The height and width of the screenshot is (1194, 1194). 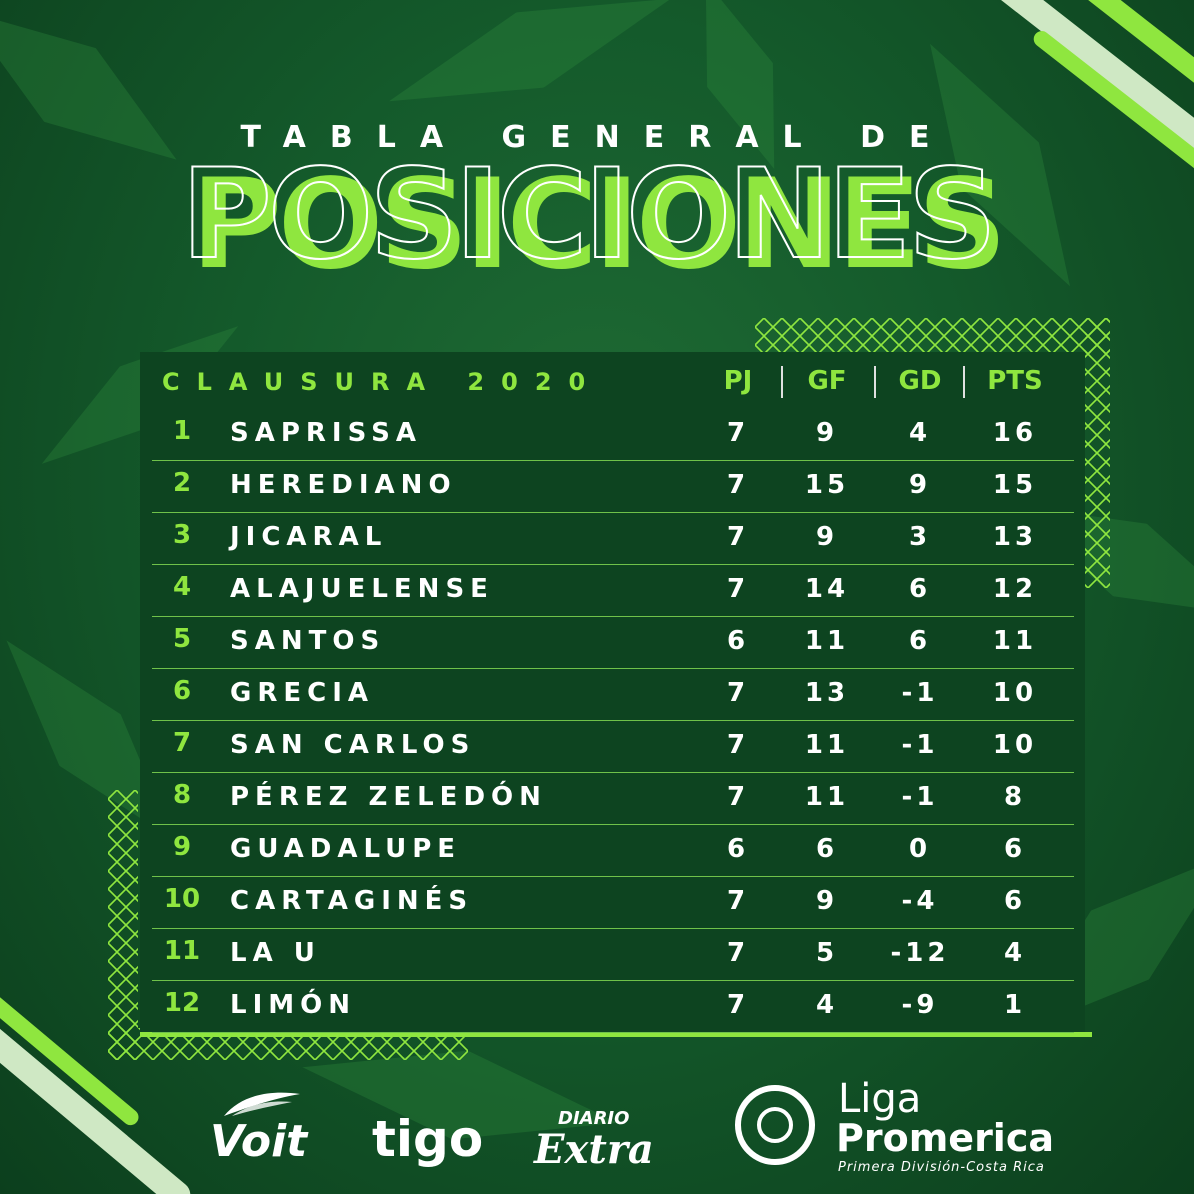 What do you see at coordinates (428, 1139) in the screenshot?
I see `tigo-logo: tigo` at bounding box center [428, 1139].